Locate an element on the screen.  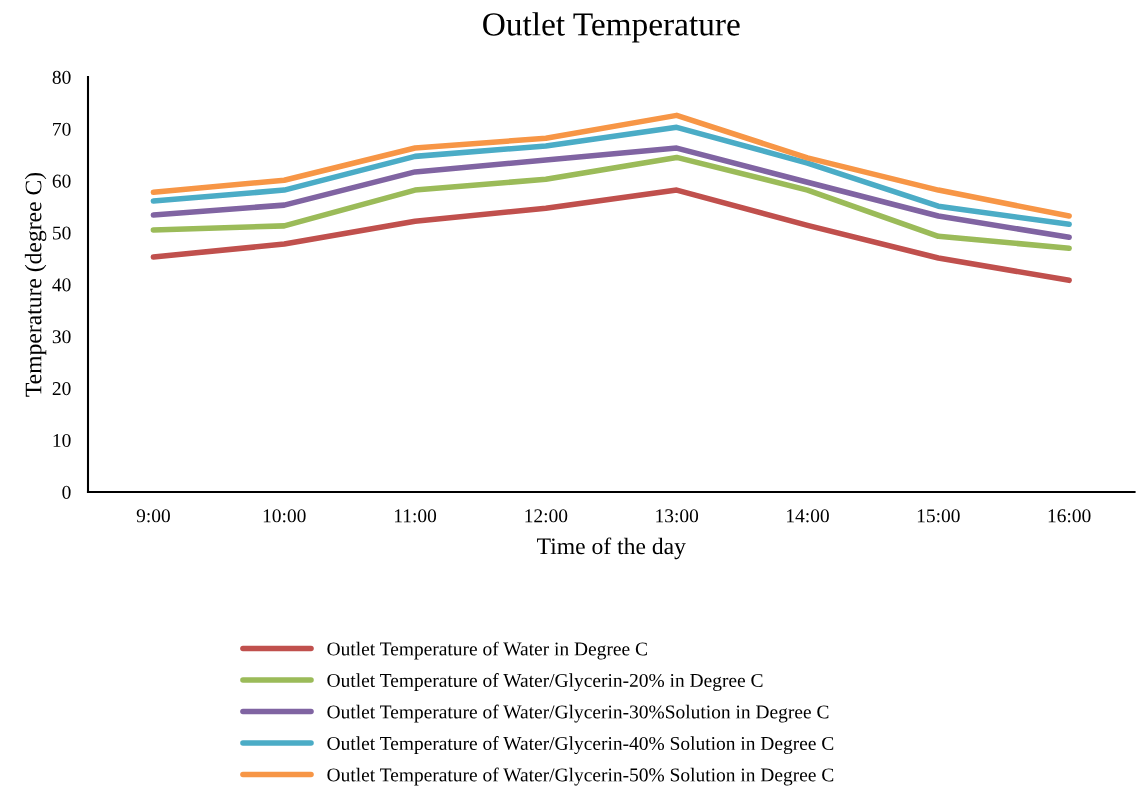
x-tick-label: 14:00 is located at coordinates (808, 516).